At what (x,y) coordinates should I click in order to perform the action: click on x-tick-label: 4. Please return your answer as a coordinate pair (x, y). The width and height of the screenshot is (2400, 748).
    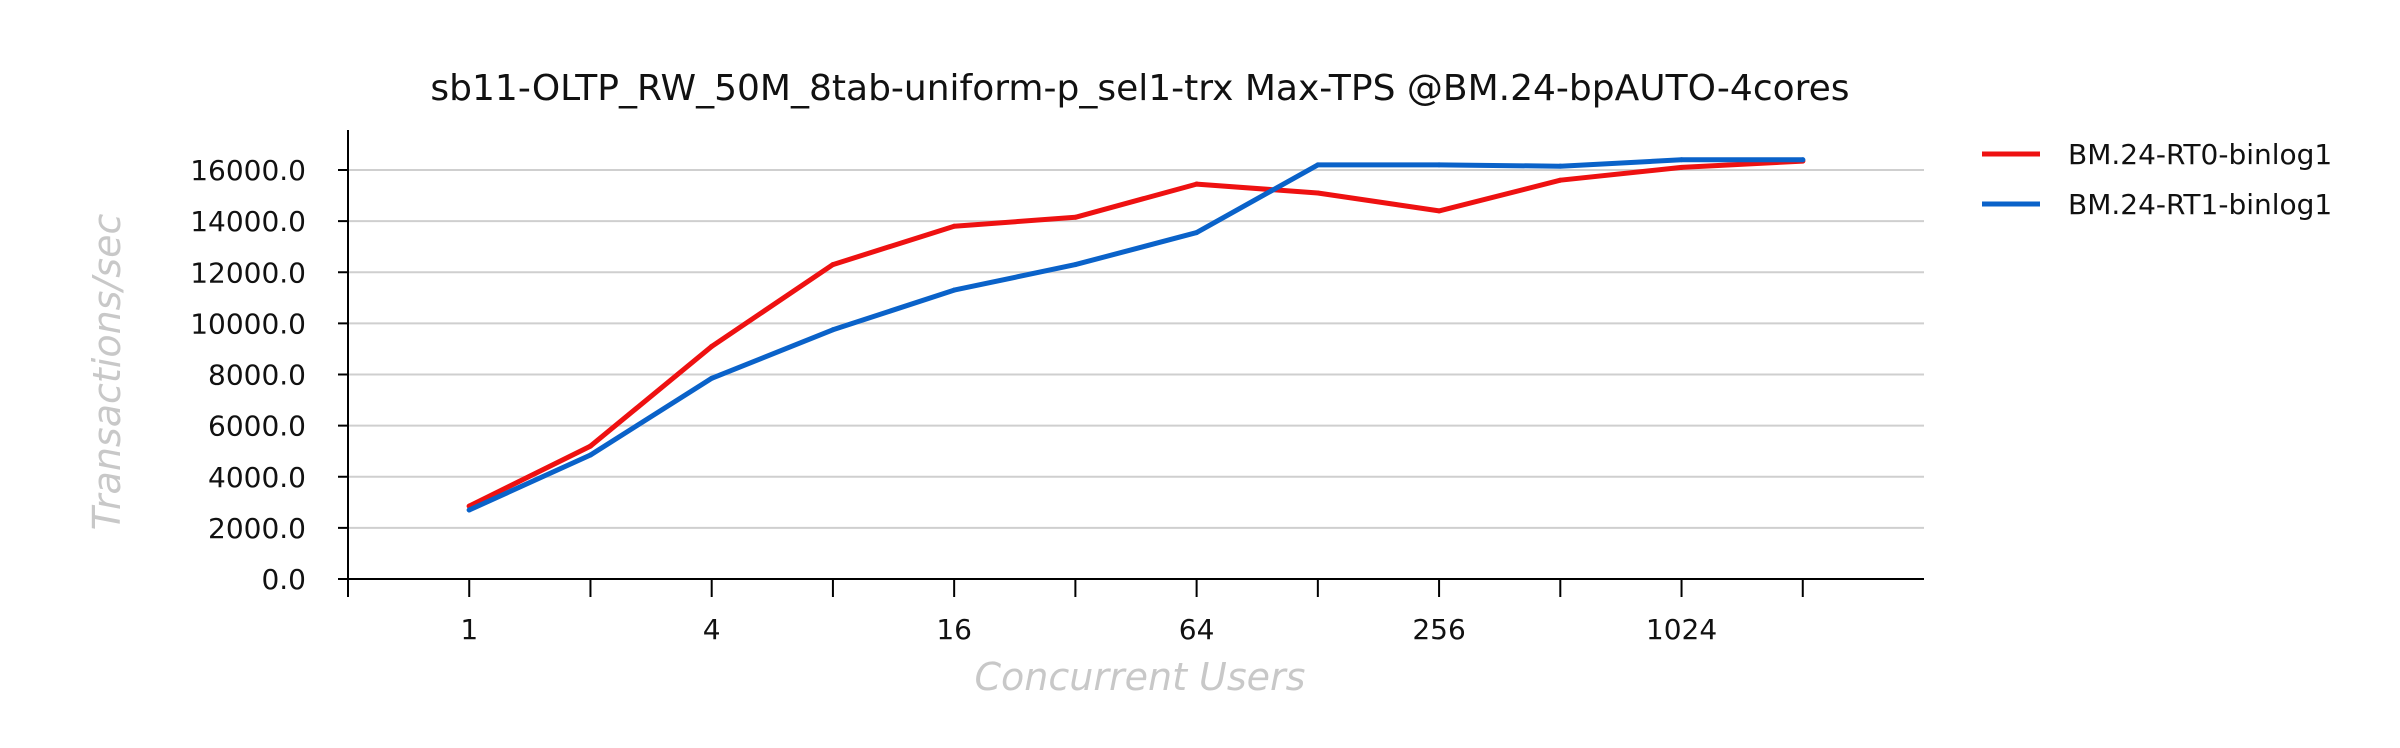
    Looking at the image, I should click on (712, 629).